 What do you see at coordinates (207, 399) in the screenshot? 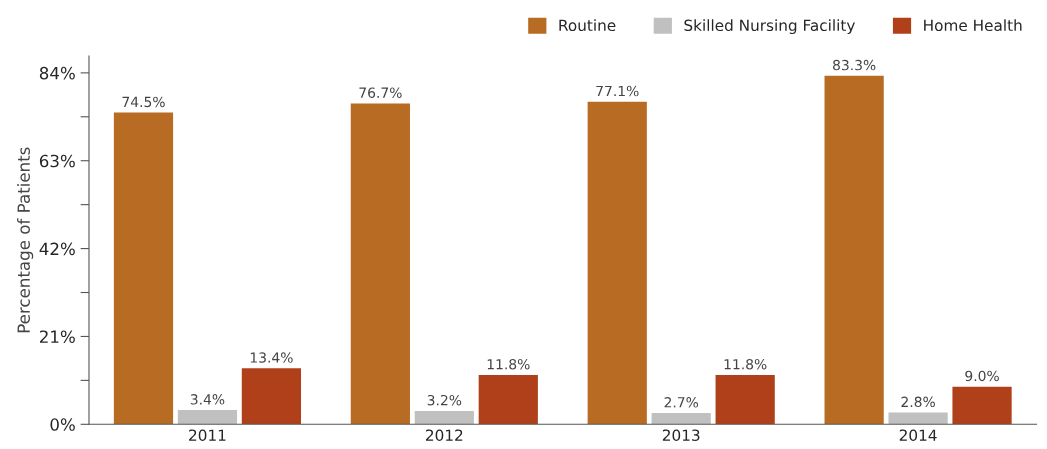
I see `data-label: 3.4%` at bounding box center [207, 399].